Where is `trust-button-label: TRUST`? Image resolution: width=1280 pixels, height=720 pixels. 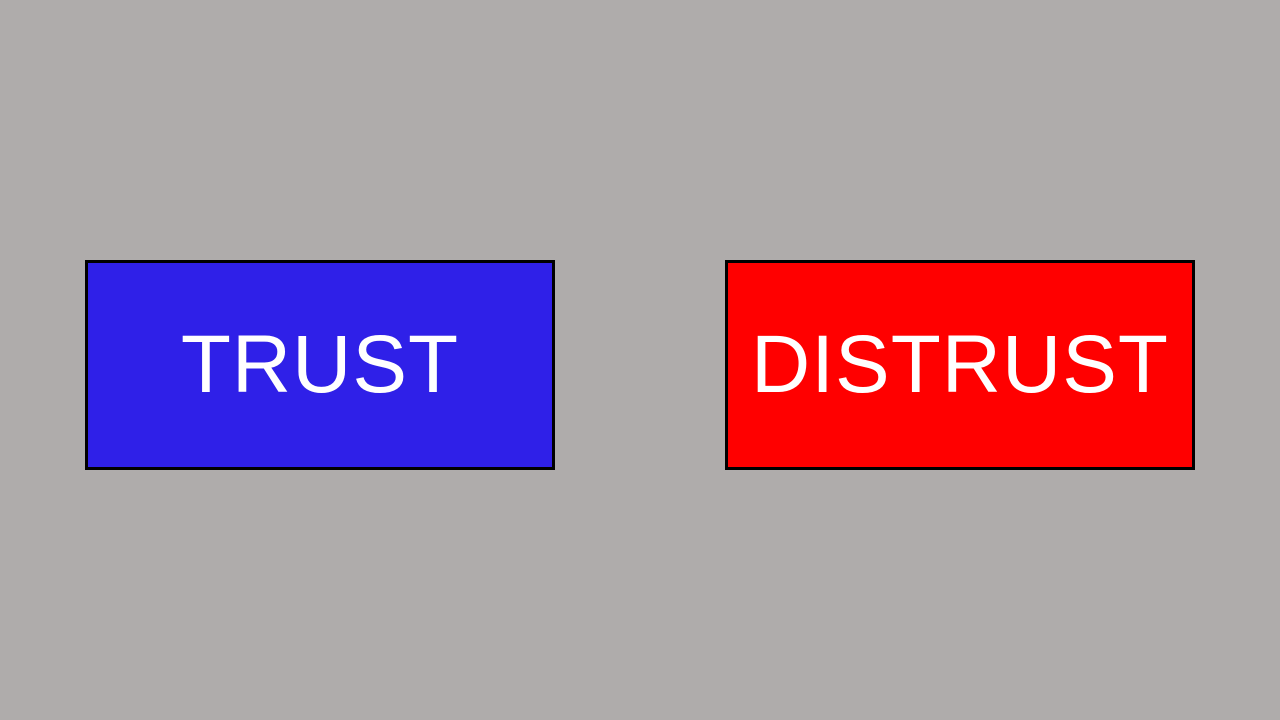 trust-button-label: TRUST is located at coordinates (320, 364).